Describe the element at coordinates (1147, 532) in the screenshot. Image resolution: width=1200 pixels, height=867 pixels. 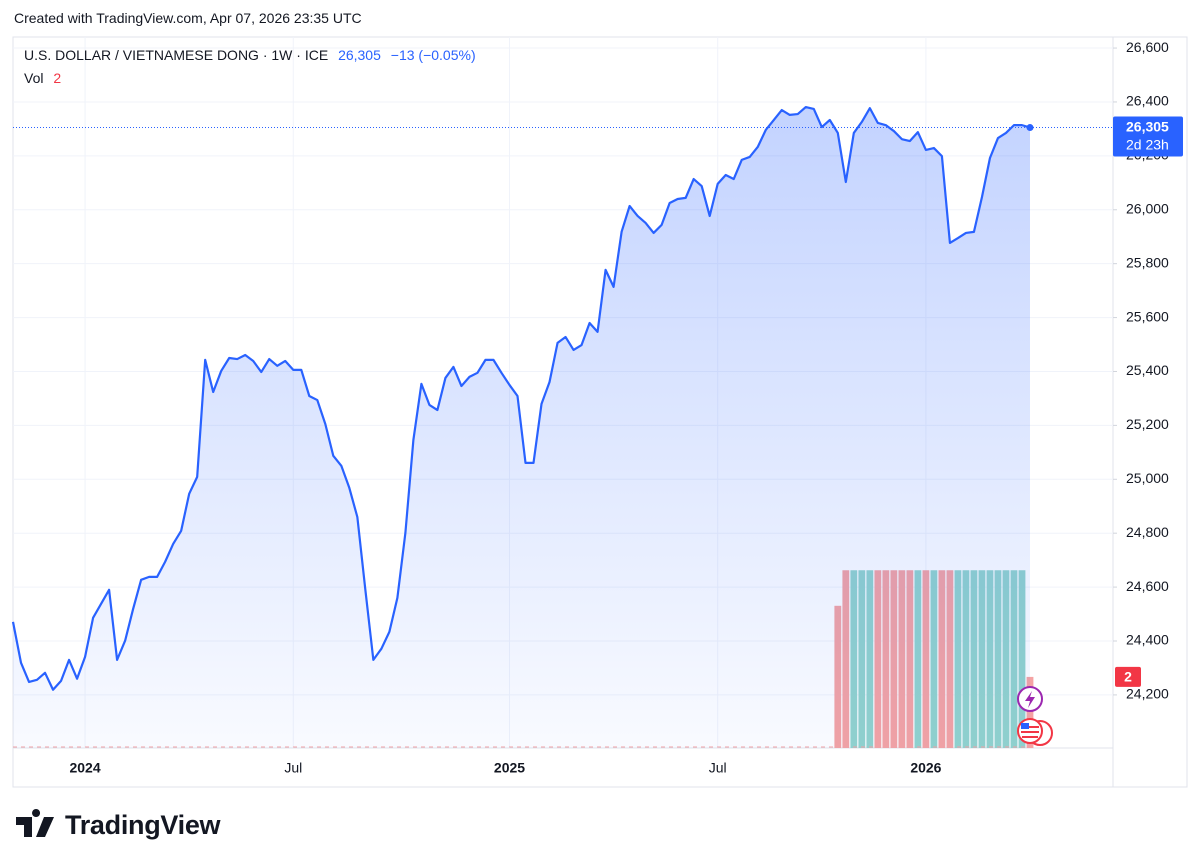
I see `y-tick-label: 24,800` at that location.